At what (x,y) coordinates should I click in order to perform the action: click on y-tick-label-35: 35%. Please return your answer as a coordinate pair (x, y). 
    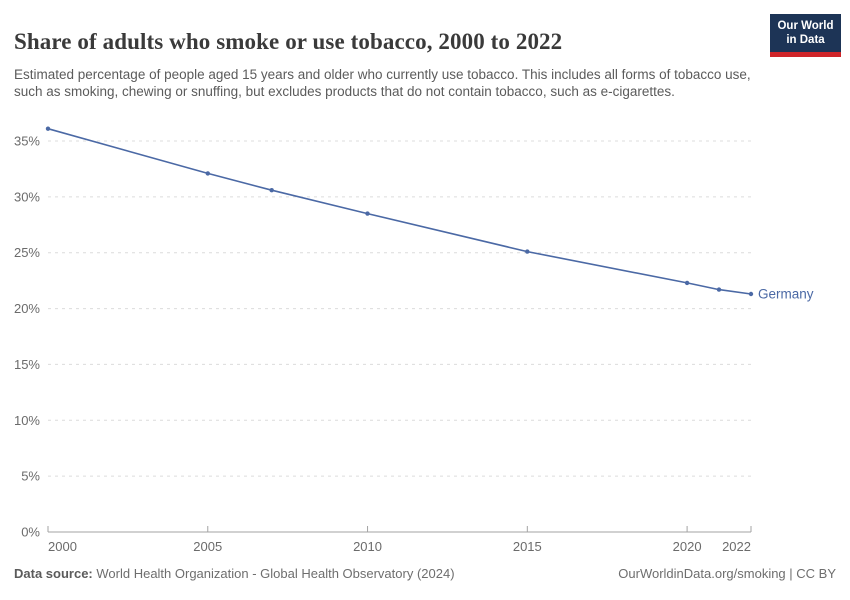
    Looking at the image, I should click on (27, 141).